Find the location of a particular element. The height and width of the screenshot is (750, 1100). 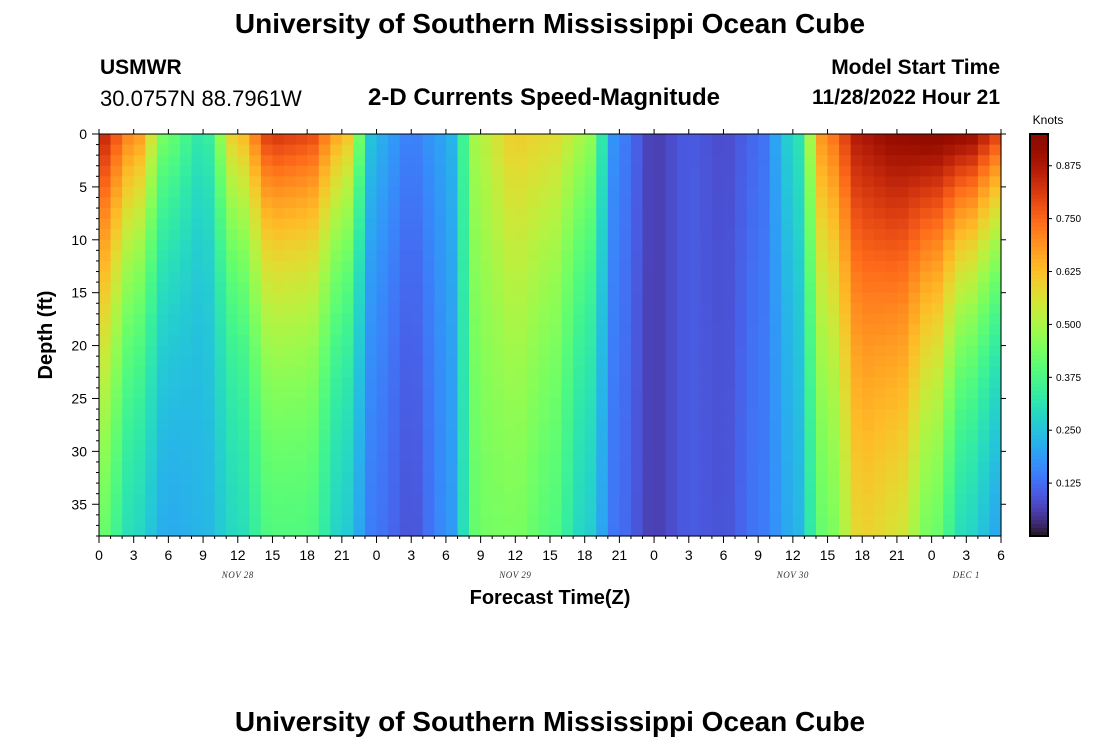

x-tick-label: 18 is located at coordinates (862, 555).